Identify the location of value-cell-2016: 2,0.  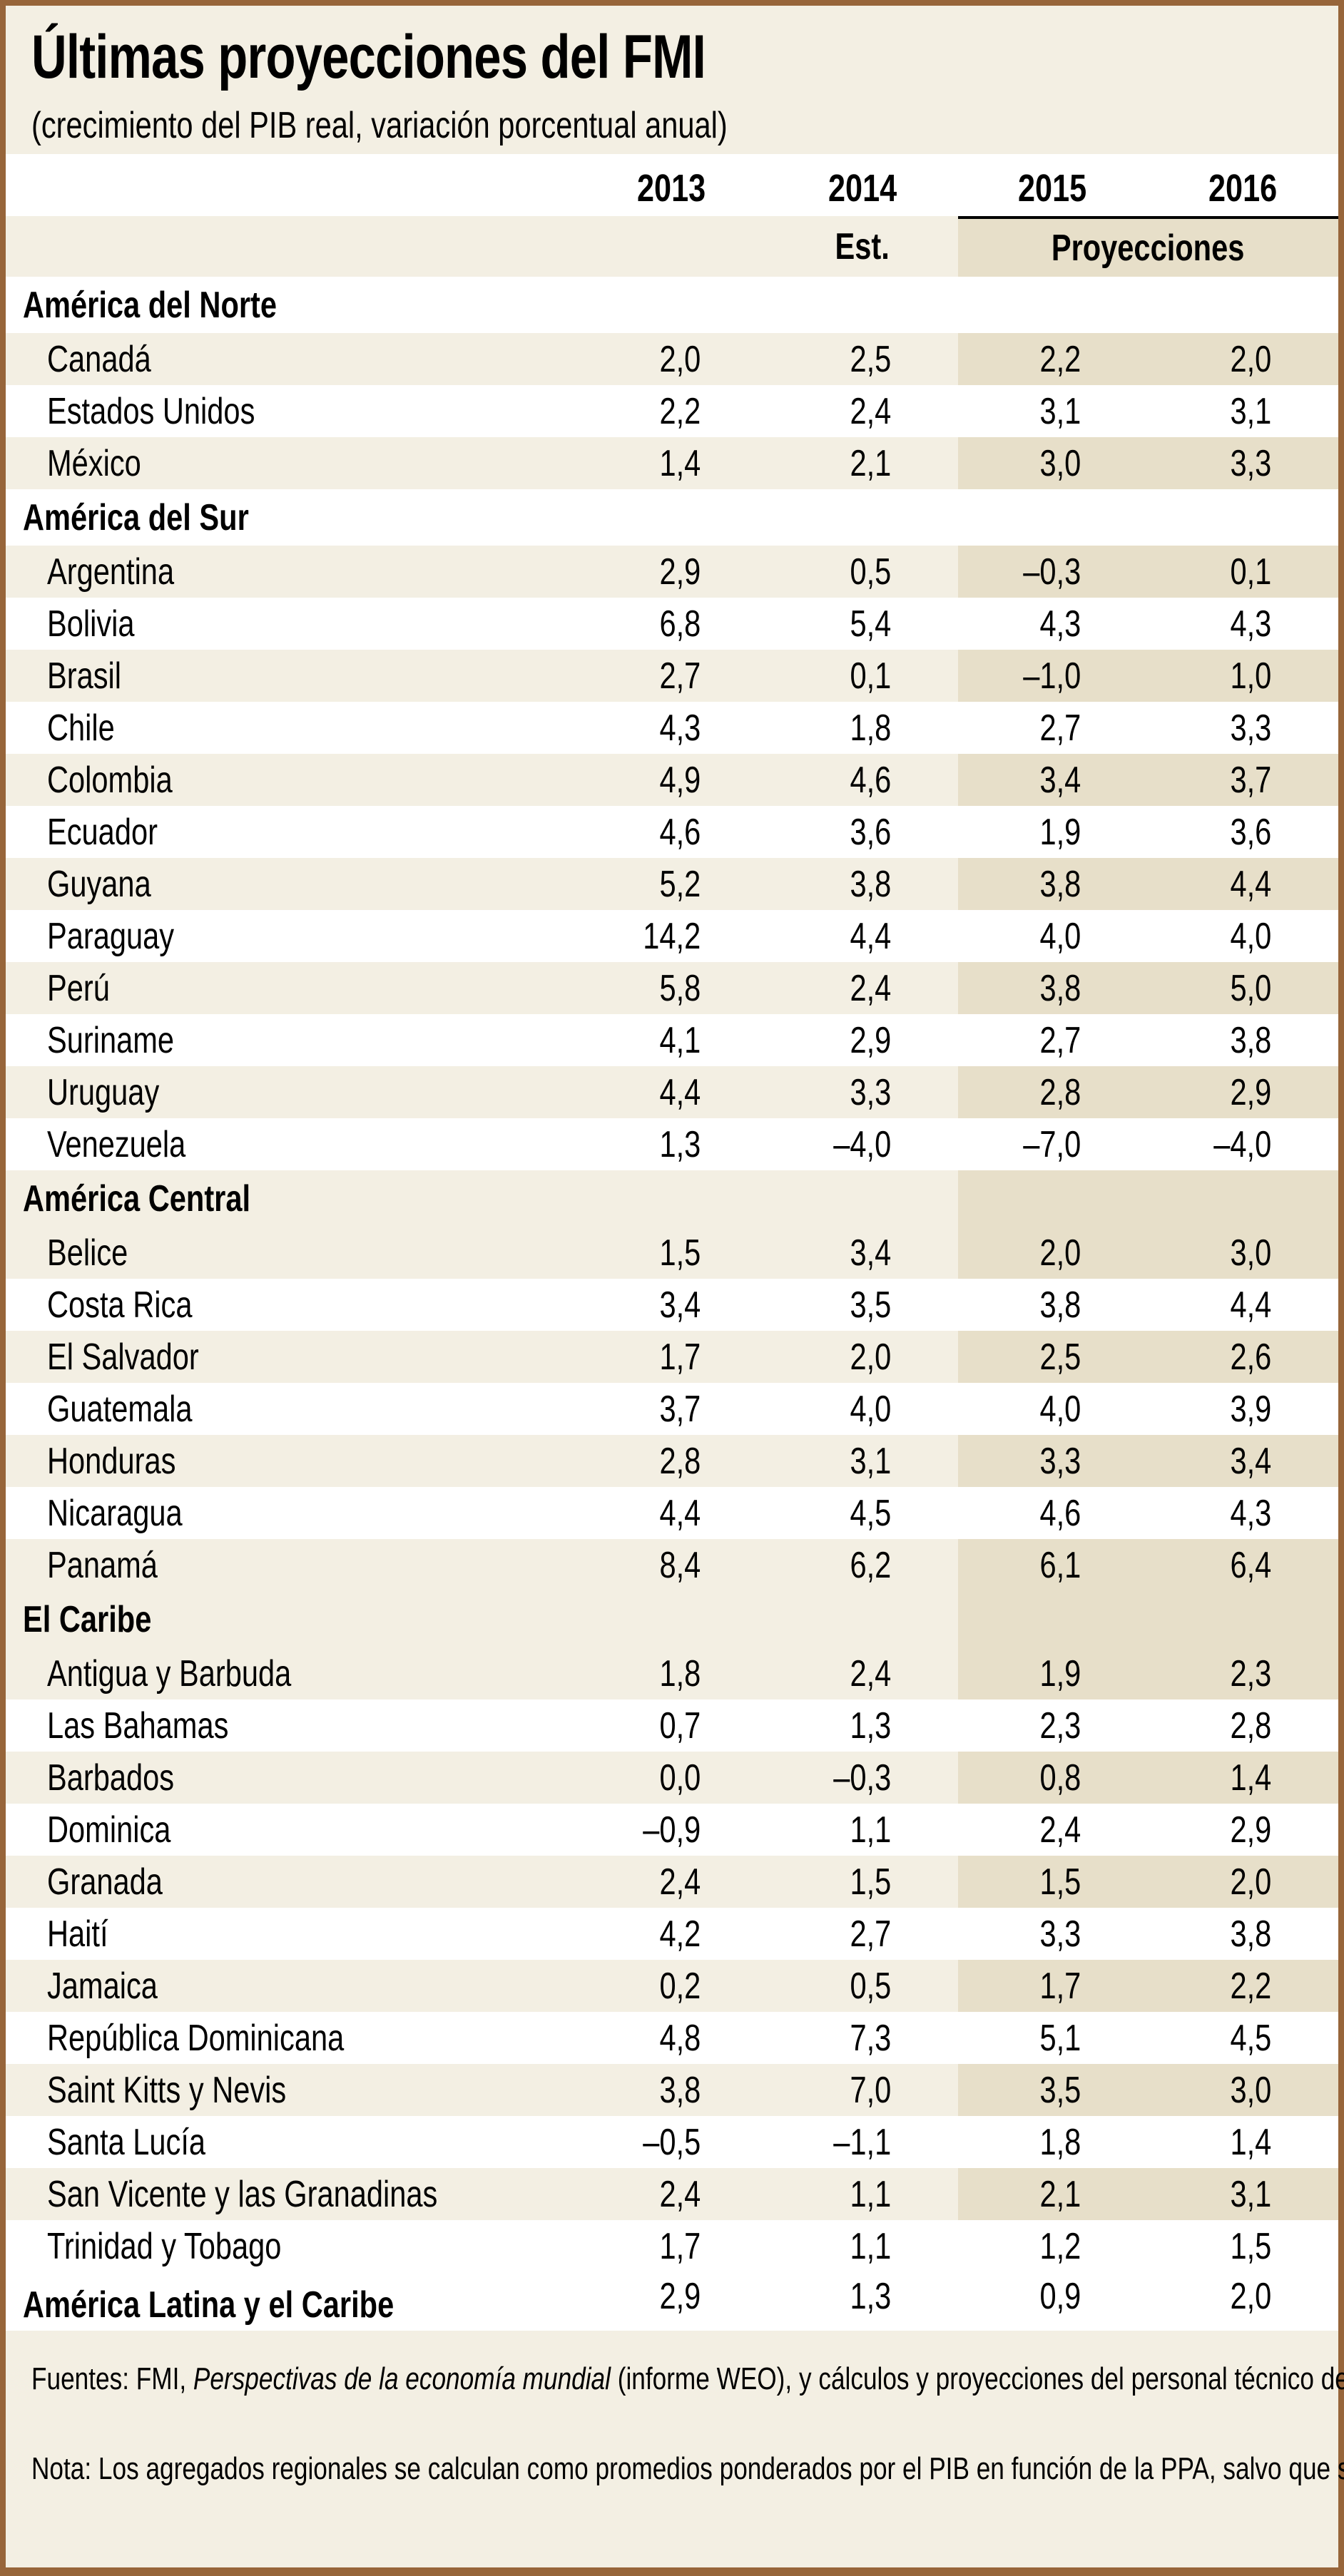
(1250, 1882).